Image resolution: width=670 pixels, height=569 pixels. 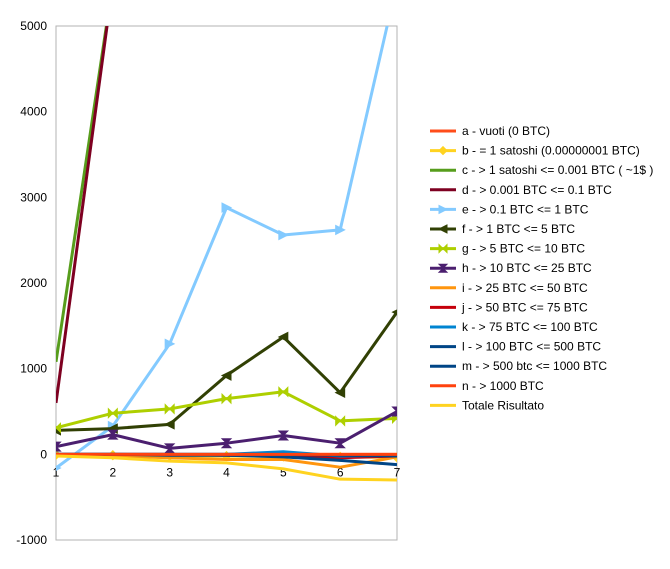 I want to click on legend-item: g - > 5 BTC <= 10 BTC, so click(x=507, y=249).